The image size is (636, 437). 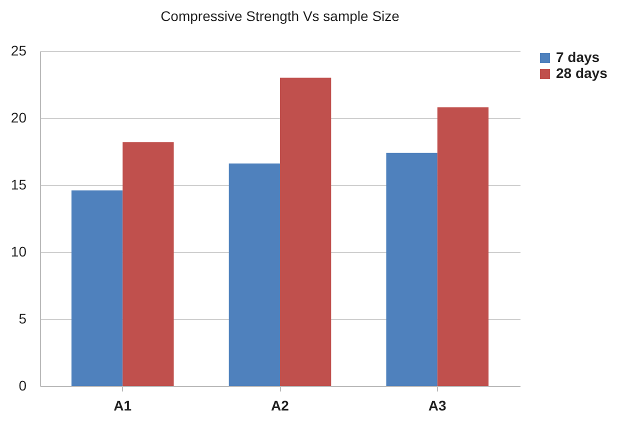 I want to click on legend-label: 7 days, so click(x=578, y=57).